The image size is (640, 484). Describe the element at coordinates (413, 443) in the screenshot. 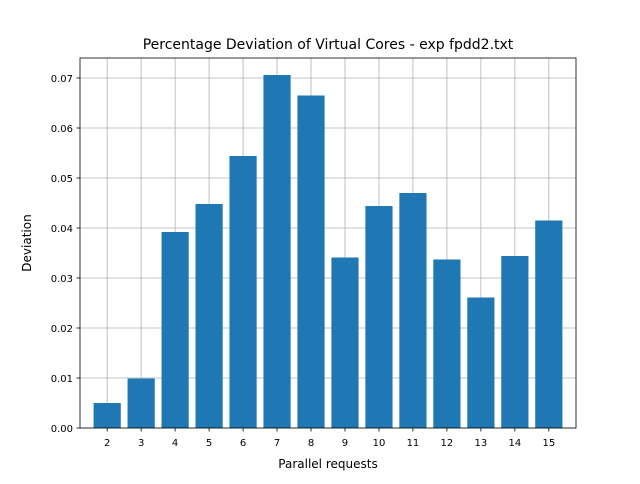

I see `x-tick-label: 11` at that location.